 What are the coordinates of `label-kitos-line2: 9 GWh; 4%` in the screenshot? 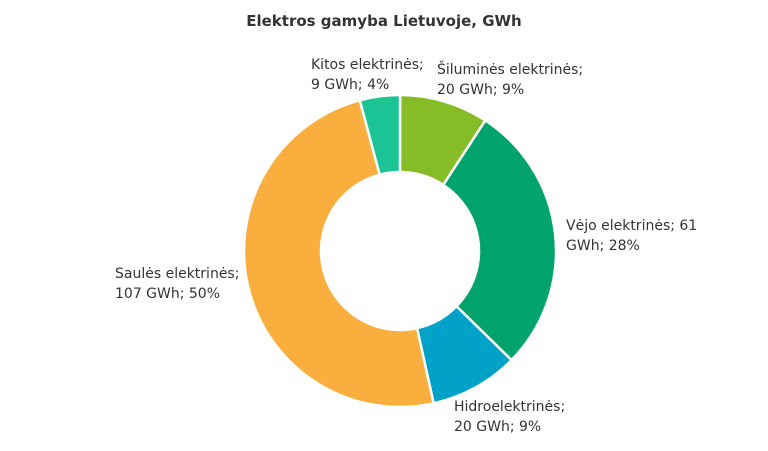 It's located at (350, 85).